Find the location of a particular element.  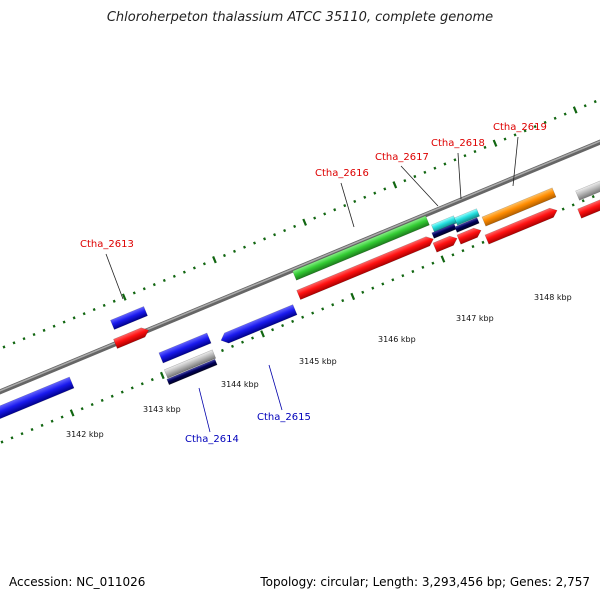

kbp-label: 3144 kbp is located at coordinates (240, 384).